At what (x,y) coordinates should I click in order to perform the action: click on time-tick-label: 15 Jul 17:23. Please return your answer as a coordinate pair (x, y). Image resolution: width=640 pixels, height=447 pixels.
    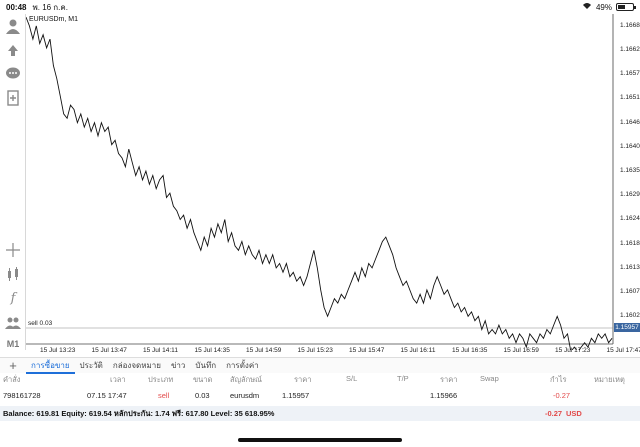
    Looking at the image, I should click on (573, 350).